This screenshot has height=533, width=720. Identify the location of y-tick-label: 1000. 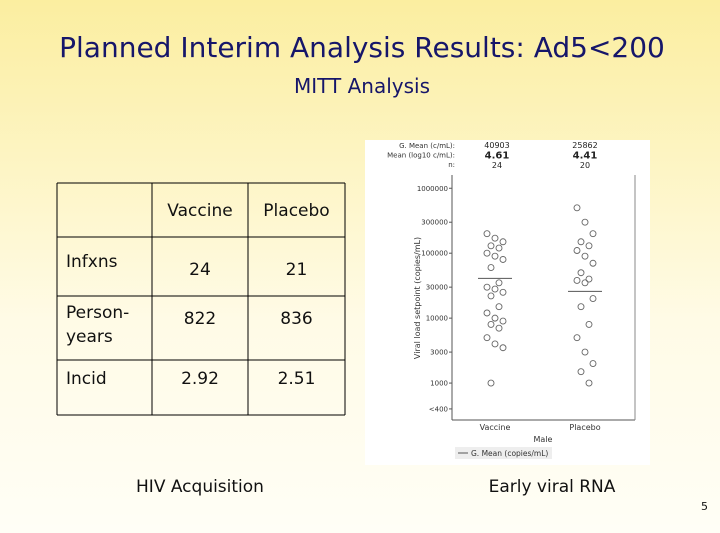
(439, 384).